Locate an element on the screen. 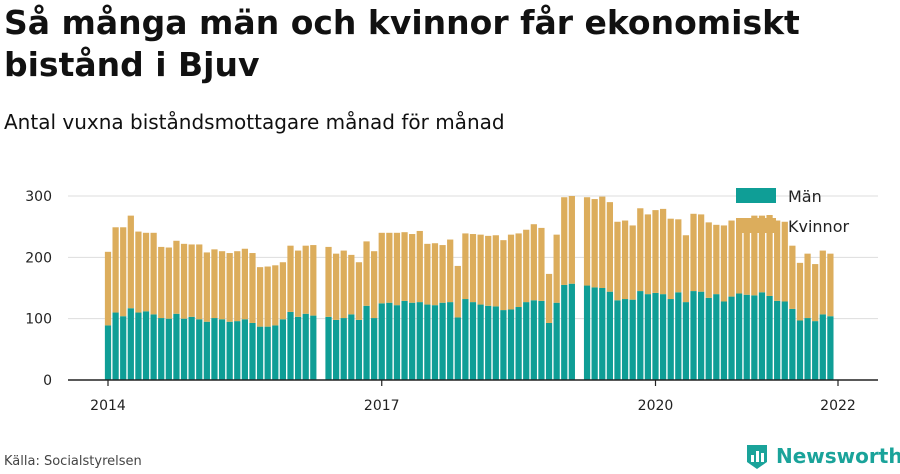 The width and height of the screenshot is (900, 474). legend-label: Kvinnor is located at coordinates (818, 226).